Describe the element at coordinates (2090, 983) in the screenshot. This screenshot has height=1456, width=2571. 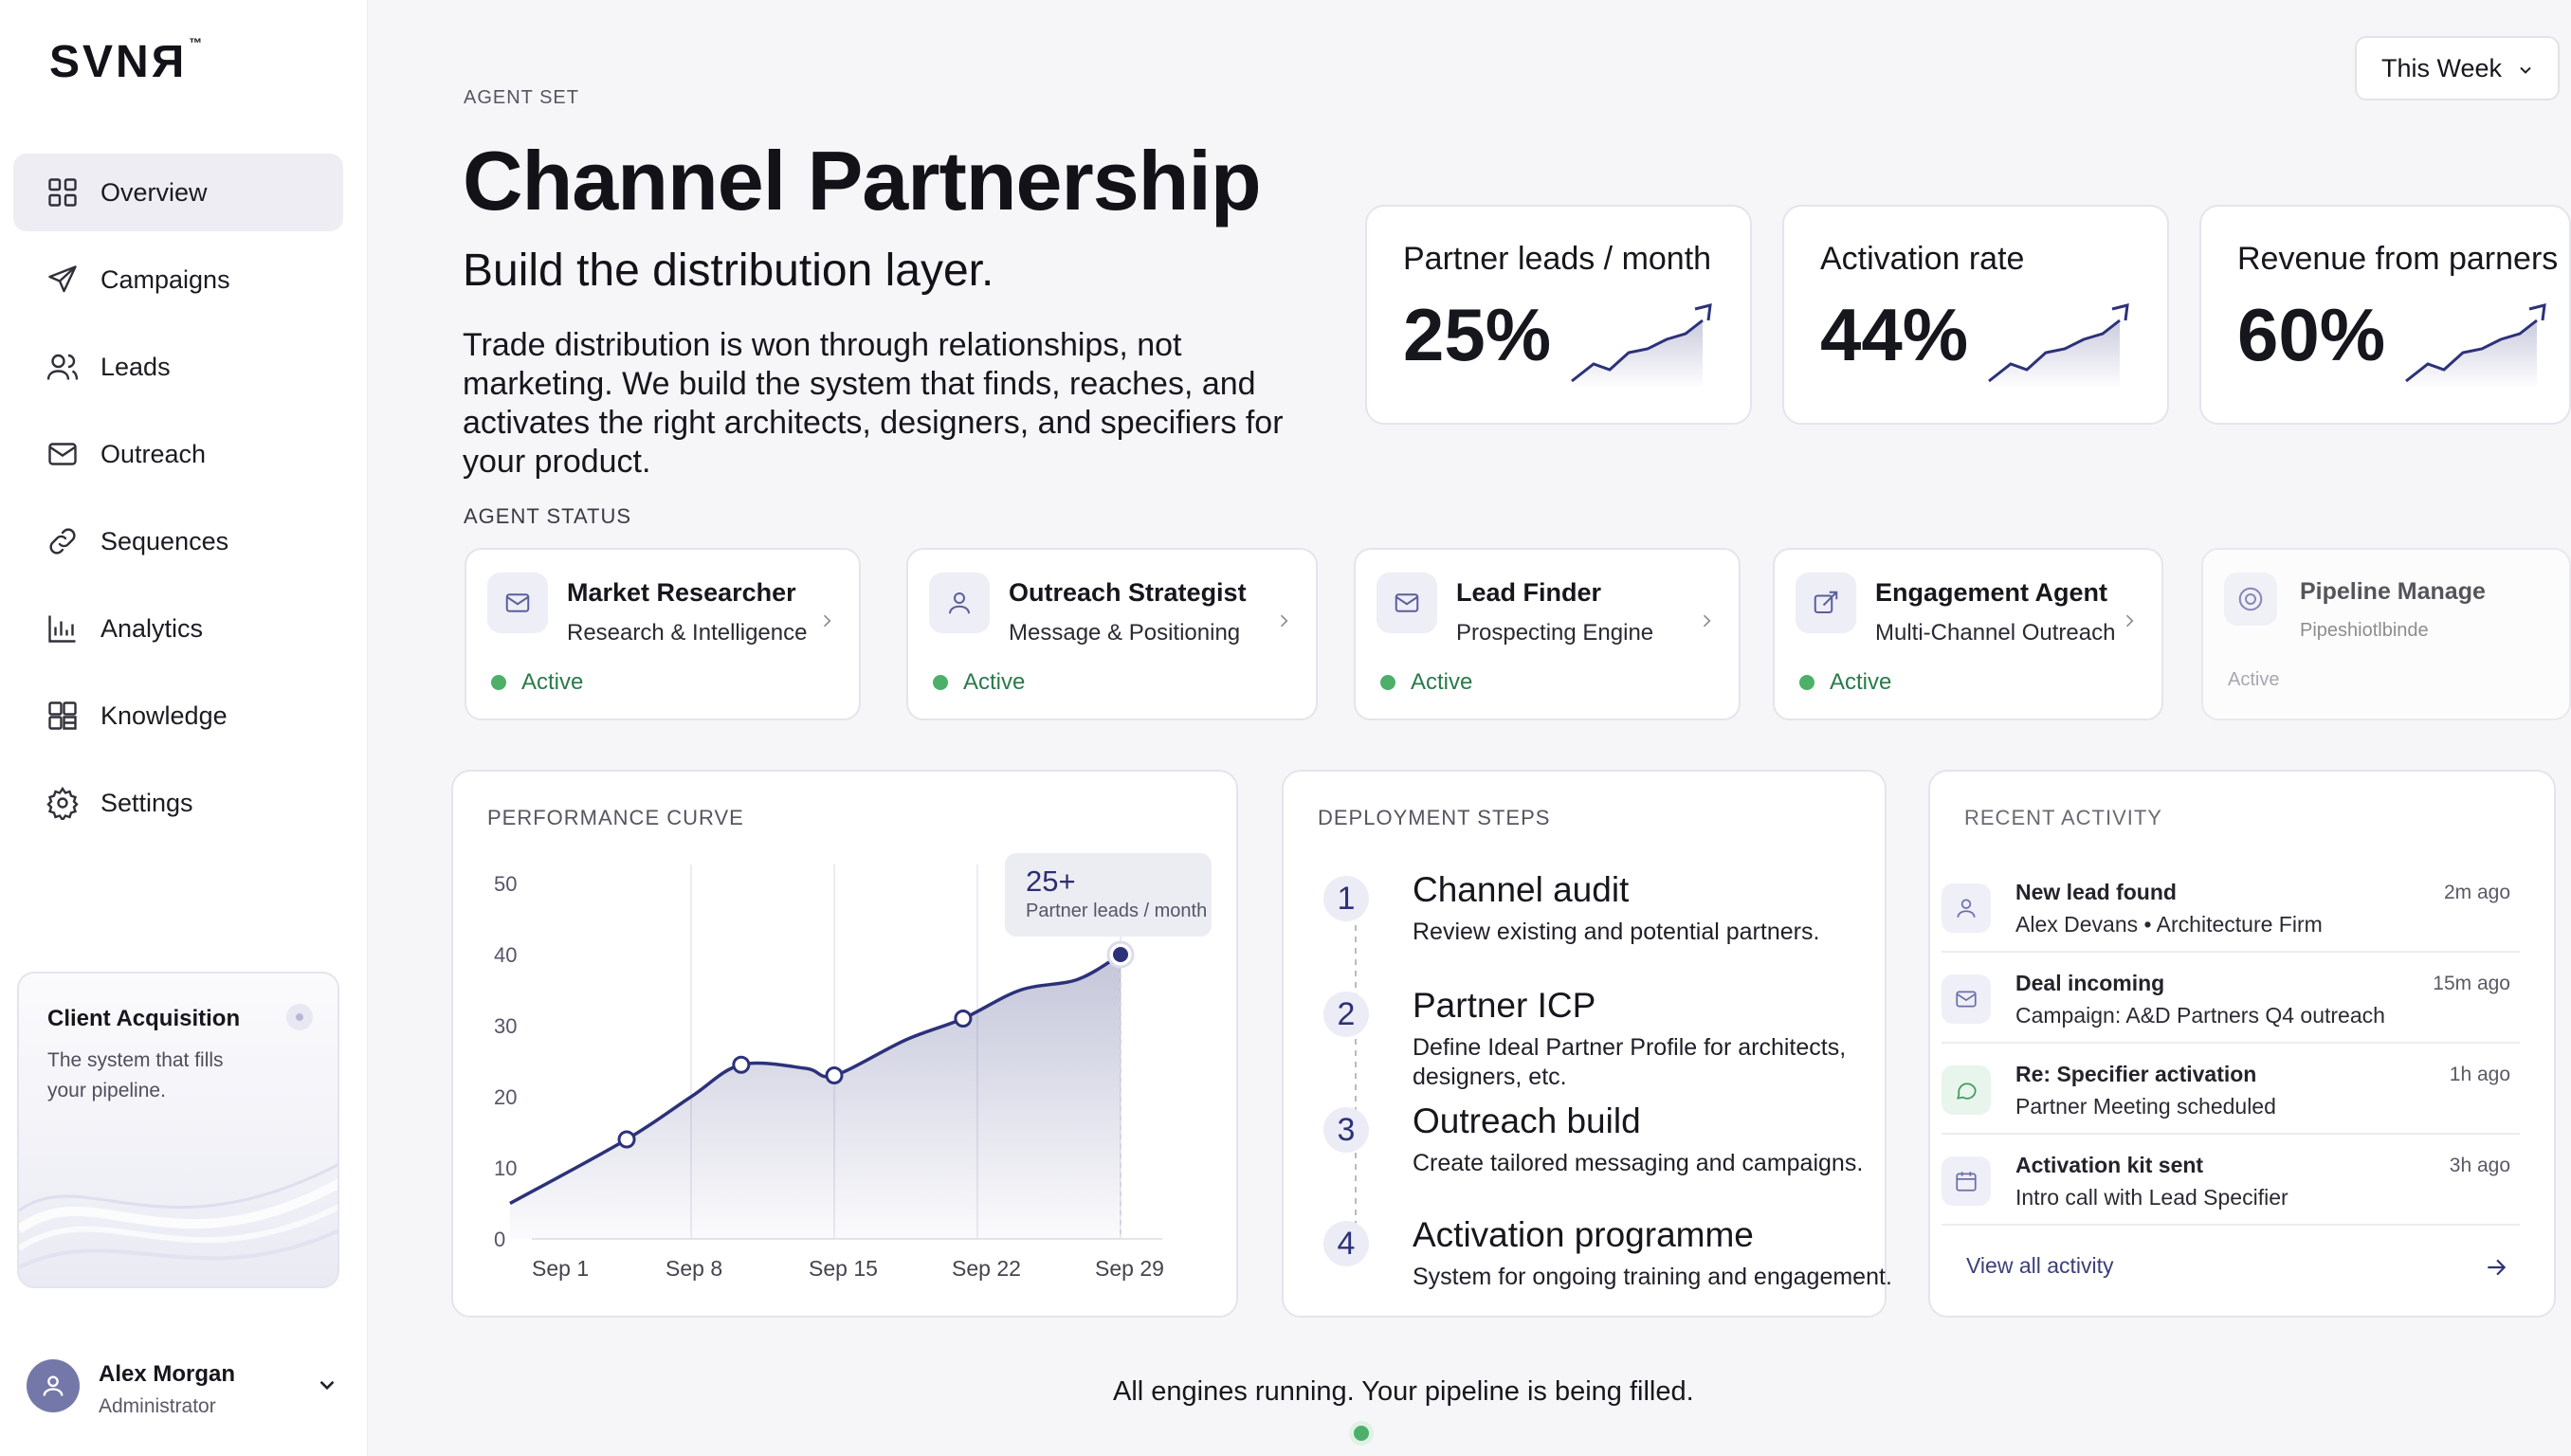
I see `activity-title: Deal incoming` at that location.